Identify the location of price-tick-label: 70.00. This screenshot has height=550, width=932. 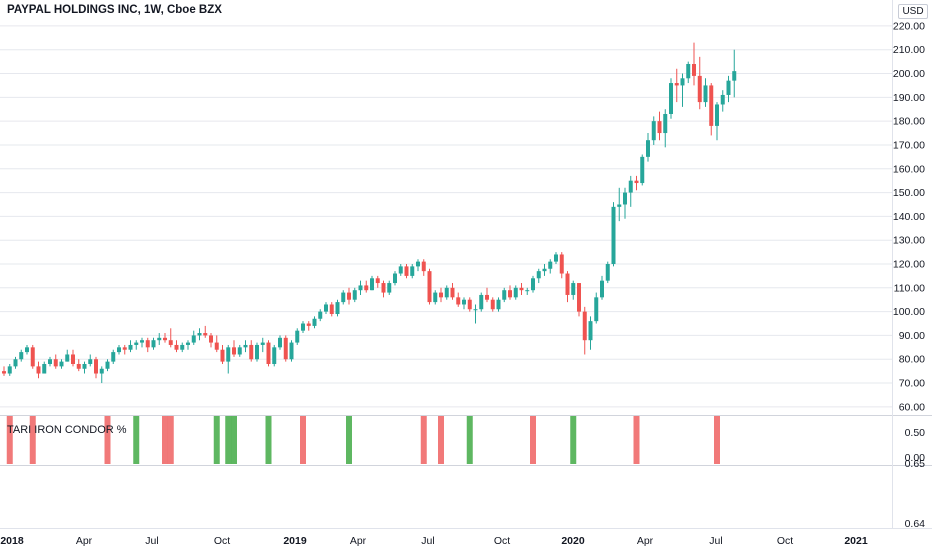
(912, 384).